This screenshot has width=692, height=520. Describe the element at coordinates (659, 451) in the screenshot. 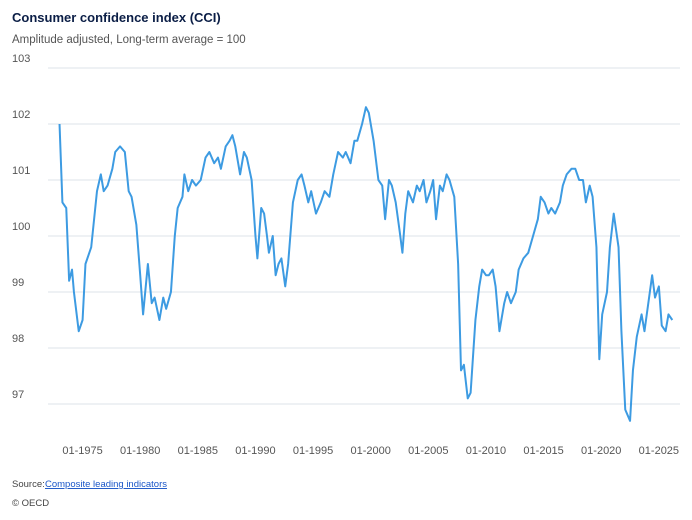

I see `x-tick-label: 01-2025` at that location.